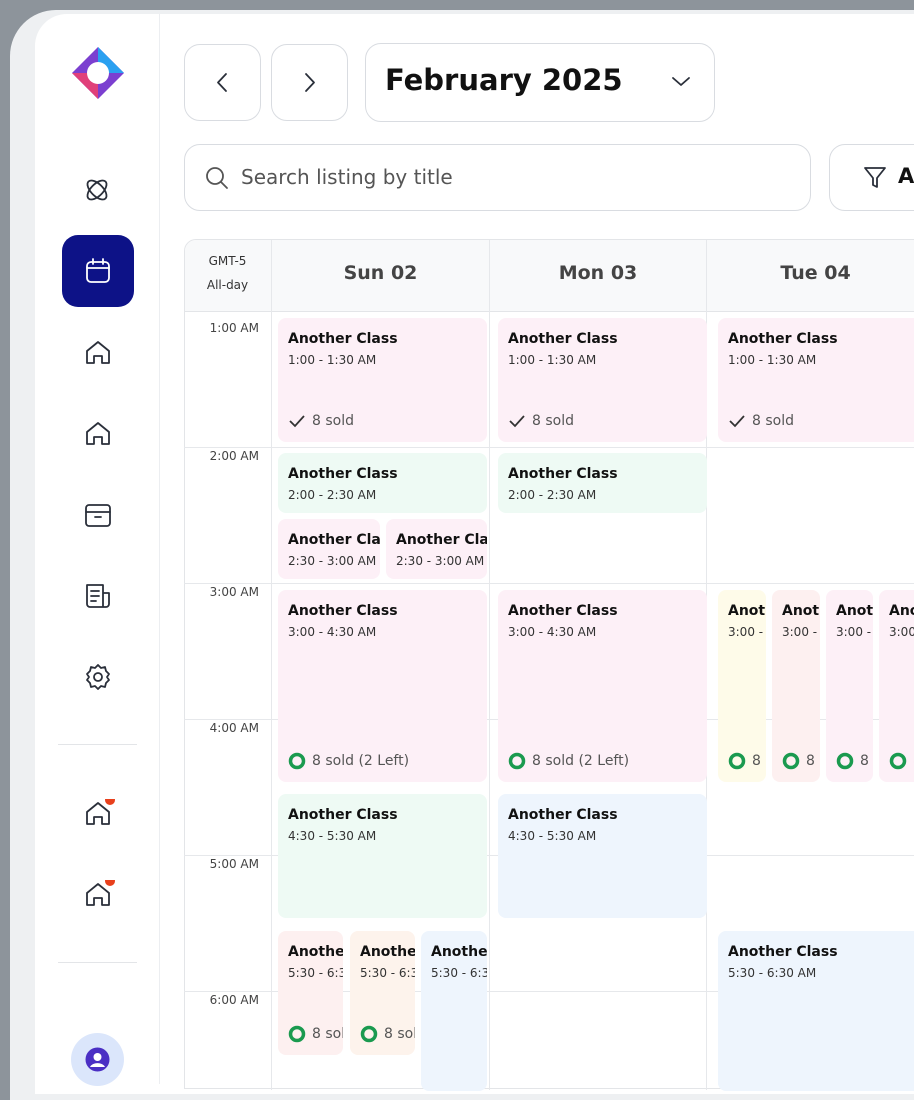 The image size is (914, 1100). I want to click on day-header: Sun 02, so click(380, 273).